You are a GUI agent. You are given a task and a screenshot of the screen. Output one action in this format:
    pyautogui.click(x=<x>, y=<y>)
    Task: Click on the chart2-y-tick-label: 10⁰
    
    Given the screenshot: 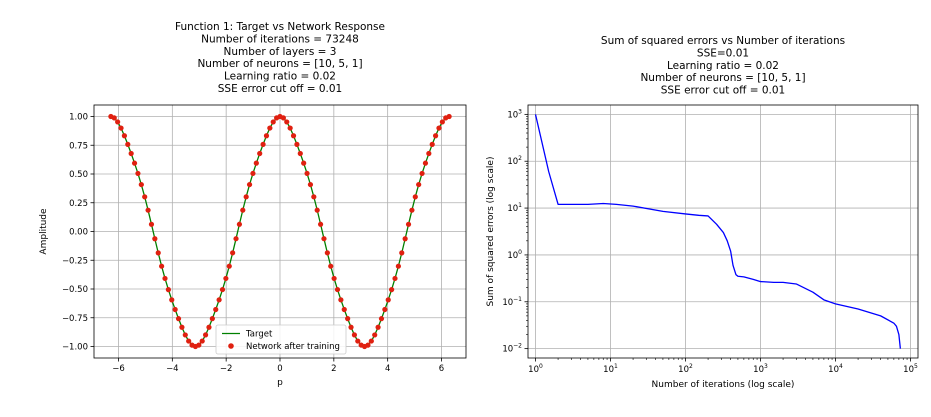 What is the action you would take?
    pyautogui.click(x=514, y=255)
    